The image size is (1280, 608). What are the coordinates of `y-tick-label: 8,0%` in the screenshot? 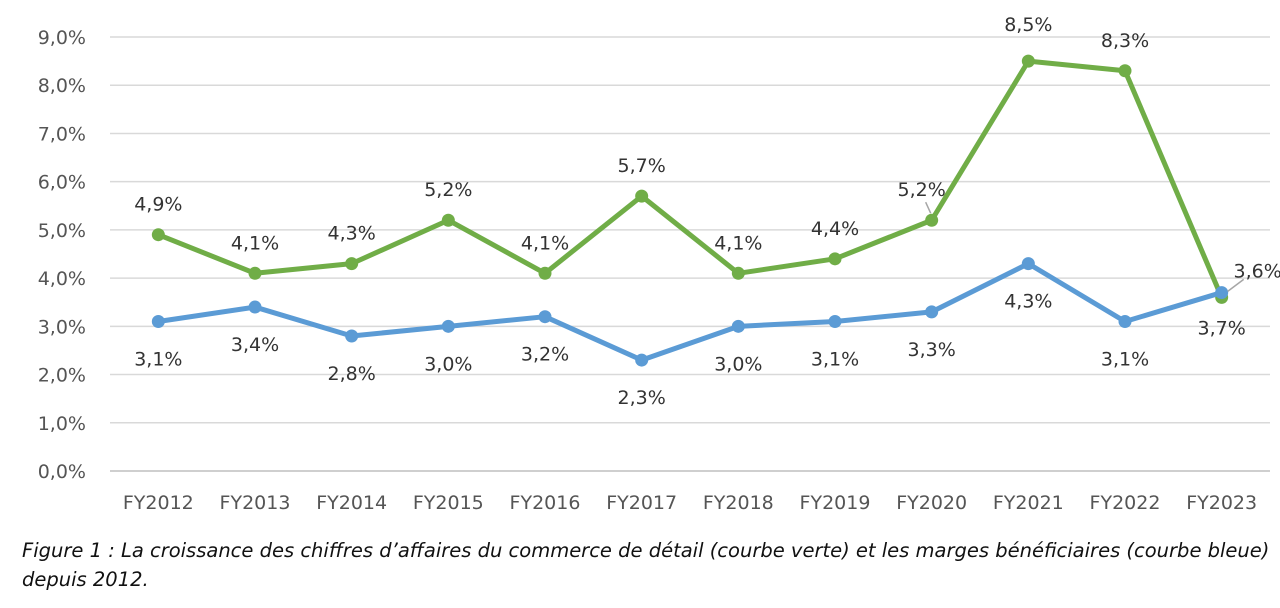 It's located at (62, 86).